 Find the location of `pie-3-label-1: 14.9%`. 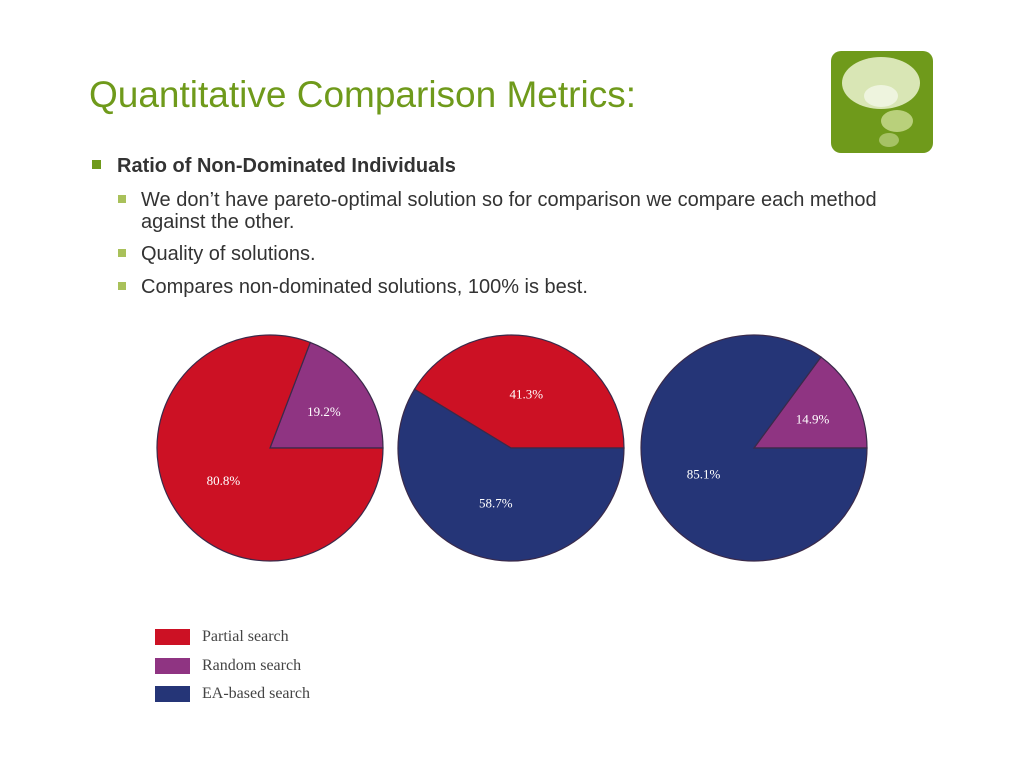

pie-3-label-1: 14.9% is located at coordinates (813, 418).